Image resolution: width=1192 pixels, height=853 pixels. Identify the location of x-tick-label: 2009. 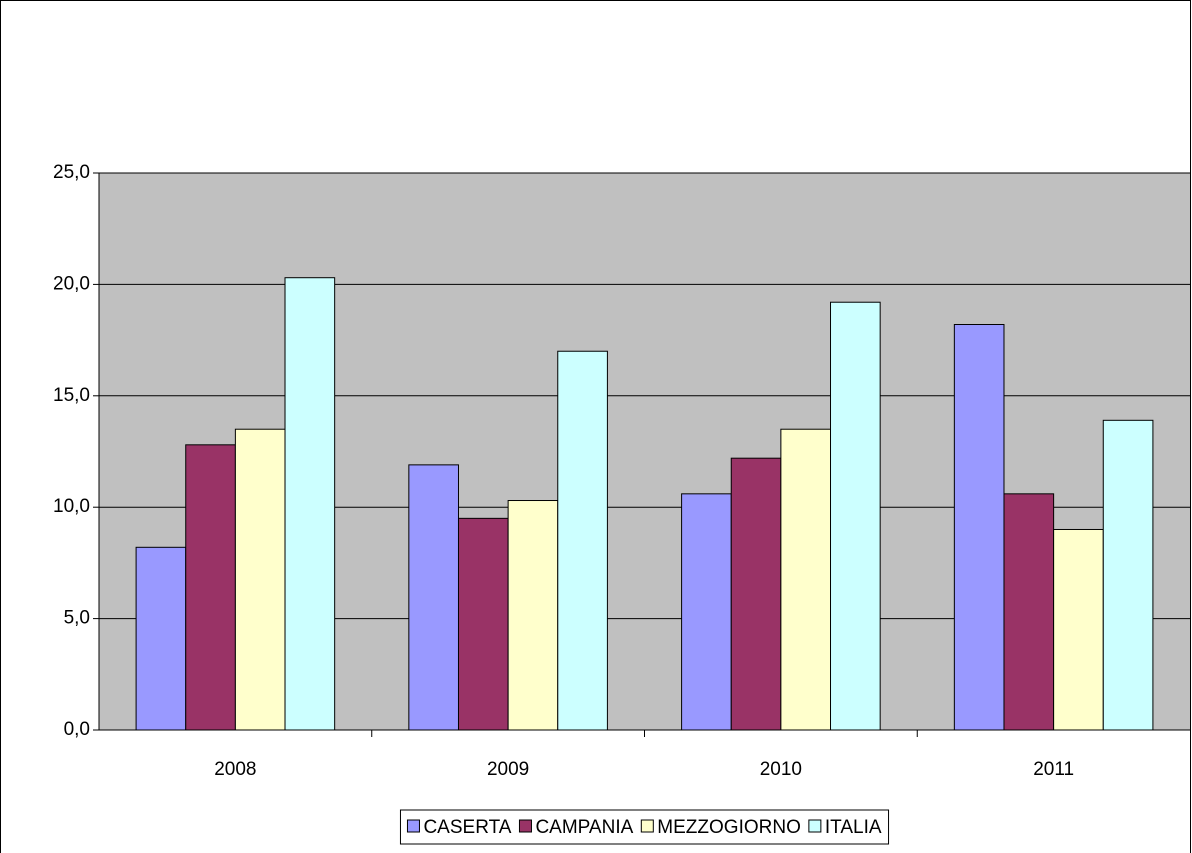
(508, 769).